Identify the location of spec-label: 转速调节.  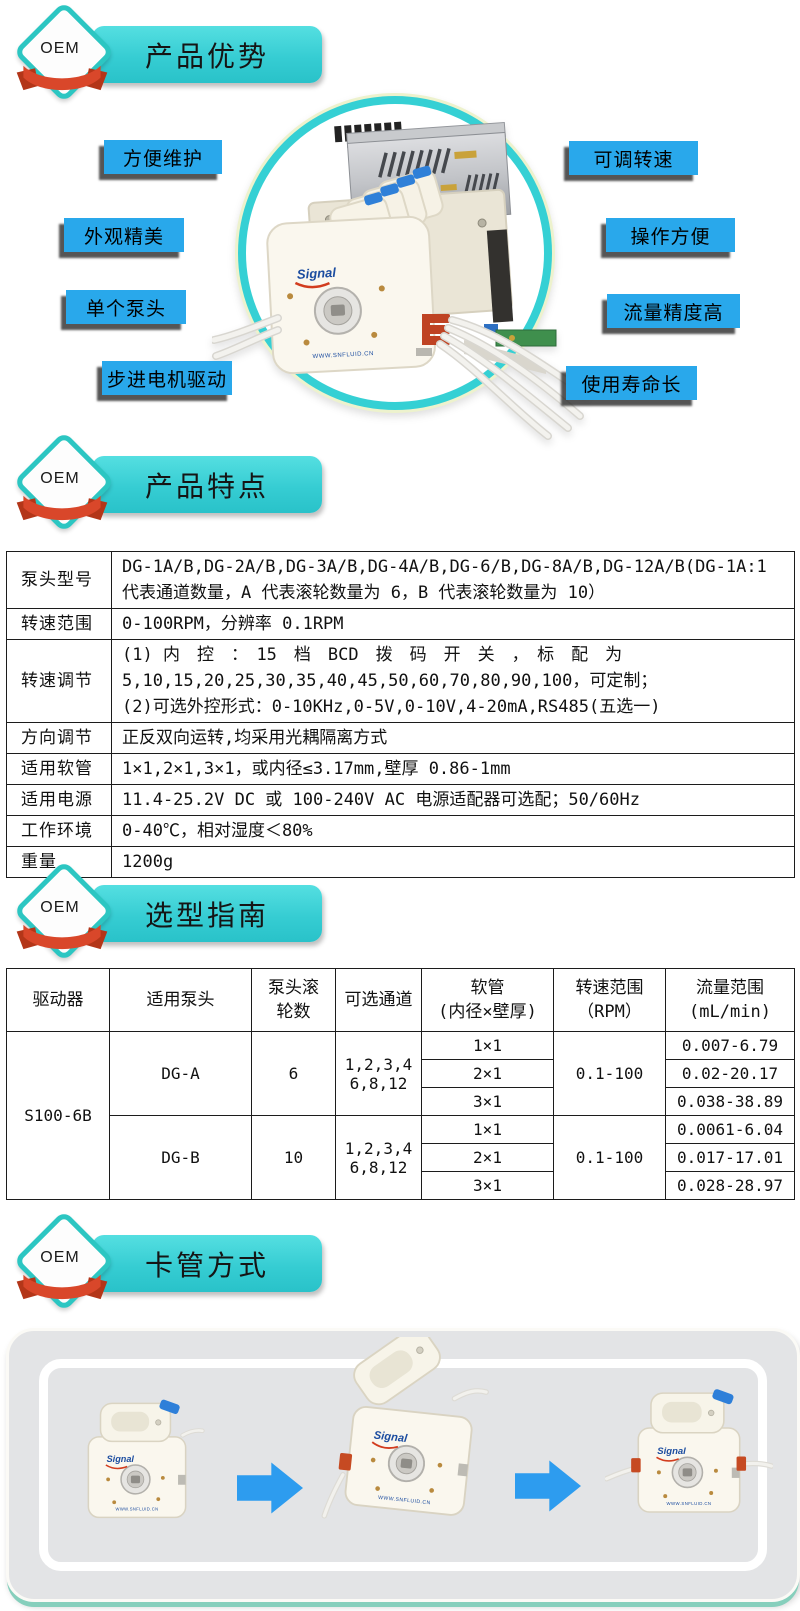
(59, 681).